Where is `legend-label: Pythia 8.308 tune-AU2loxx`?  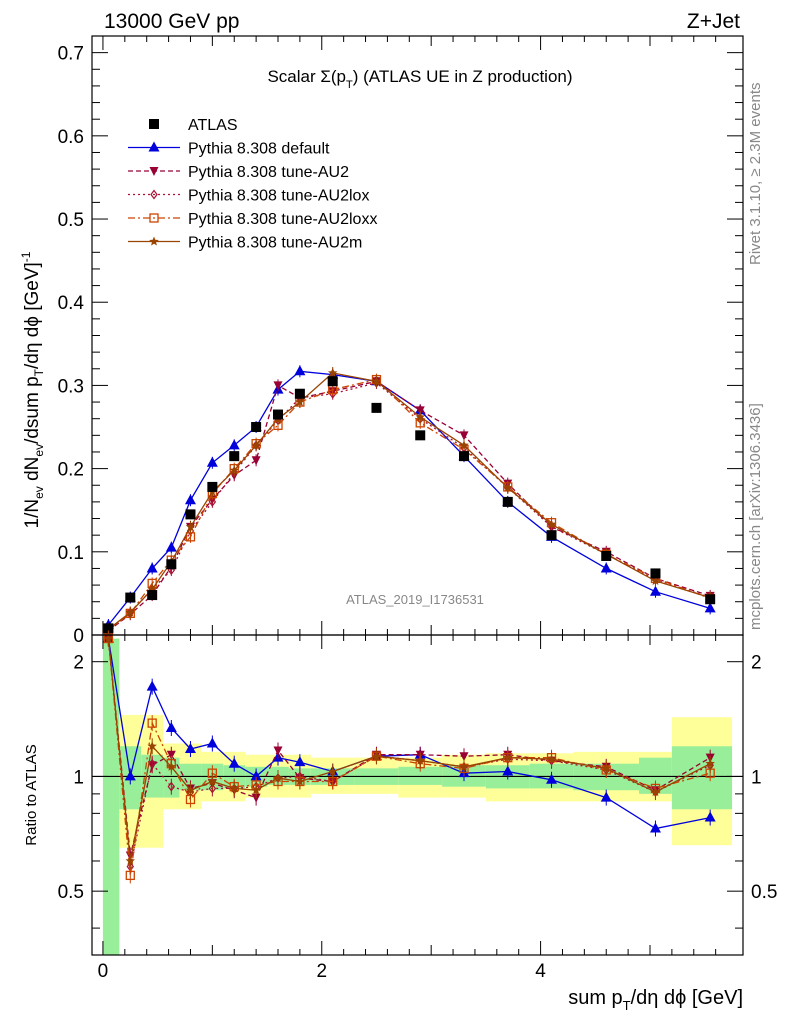
legend-label: Pythia 8.308 tune-AU2loxx is located at coordinates (282, 219).